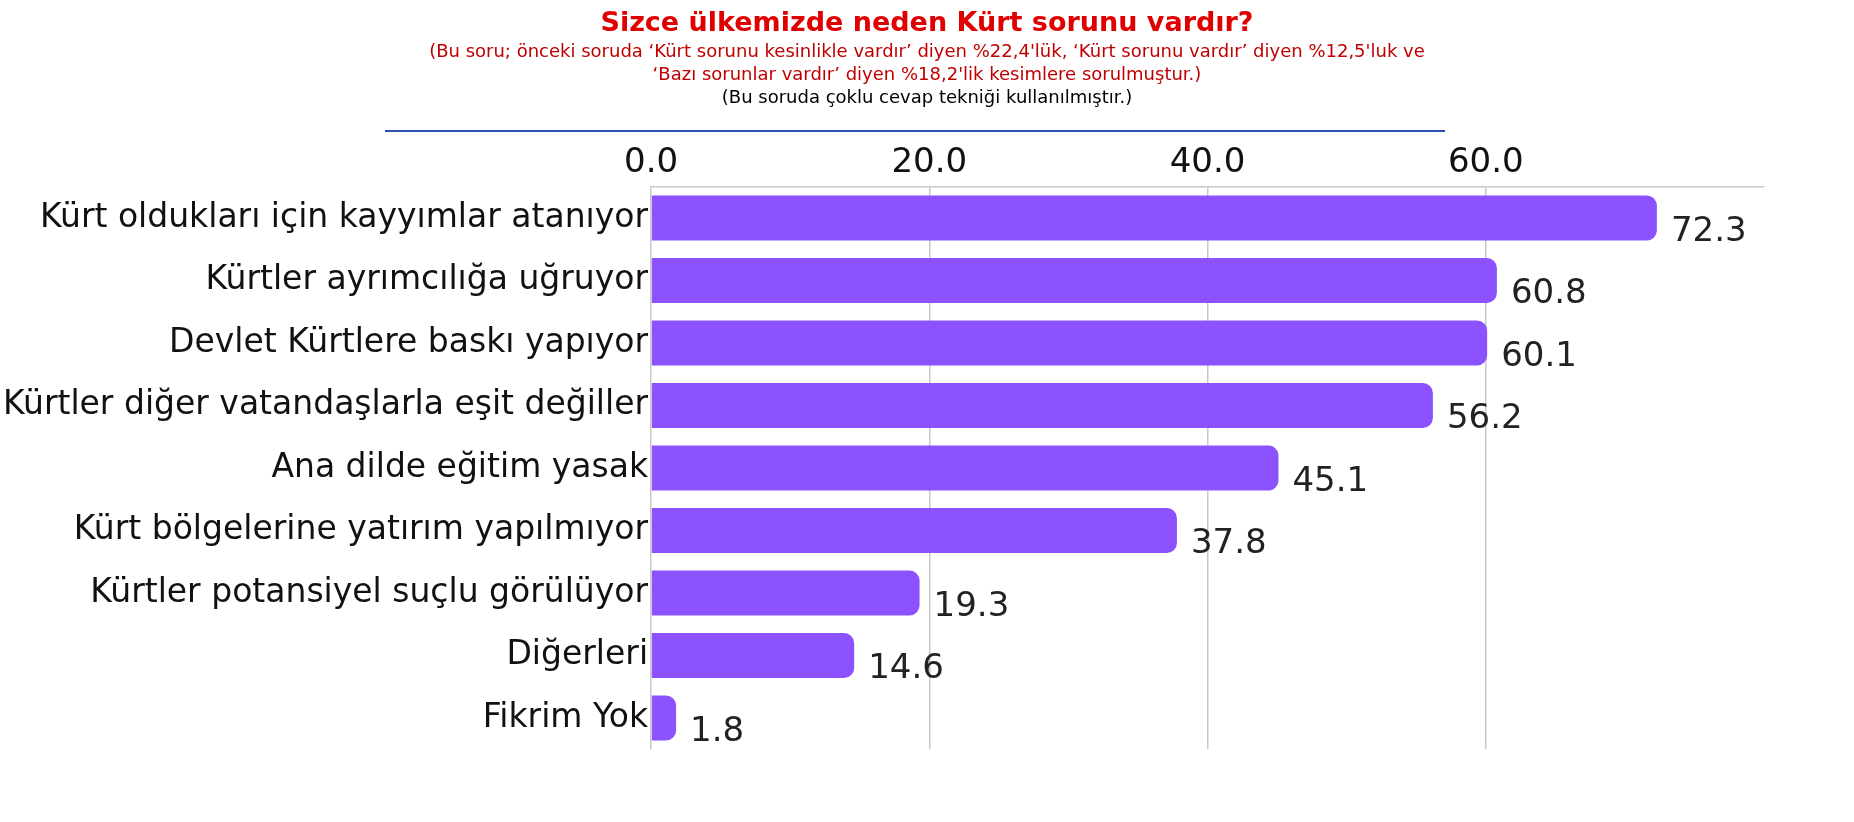  I want to click on data-label: 37.8, so click(1228, 541).